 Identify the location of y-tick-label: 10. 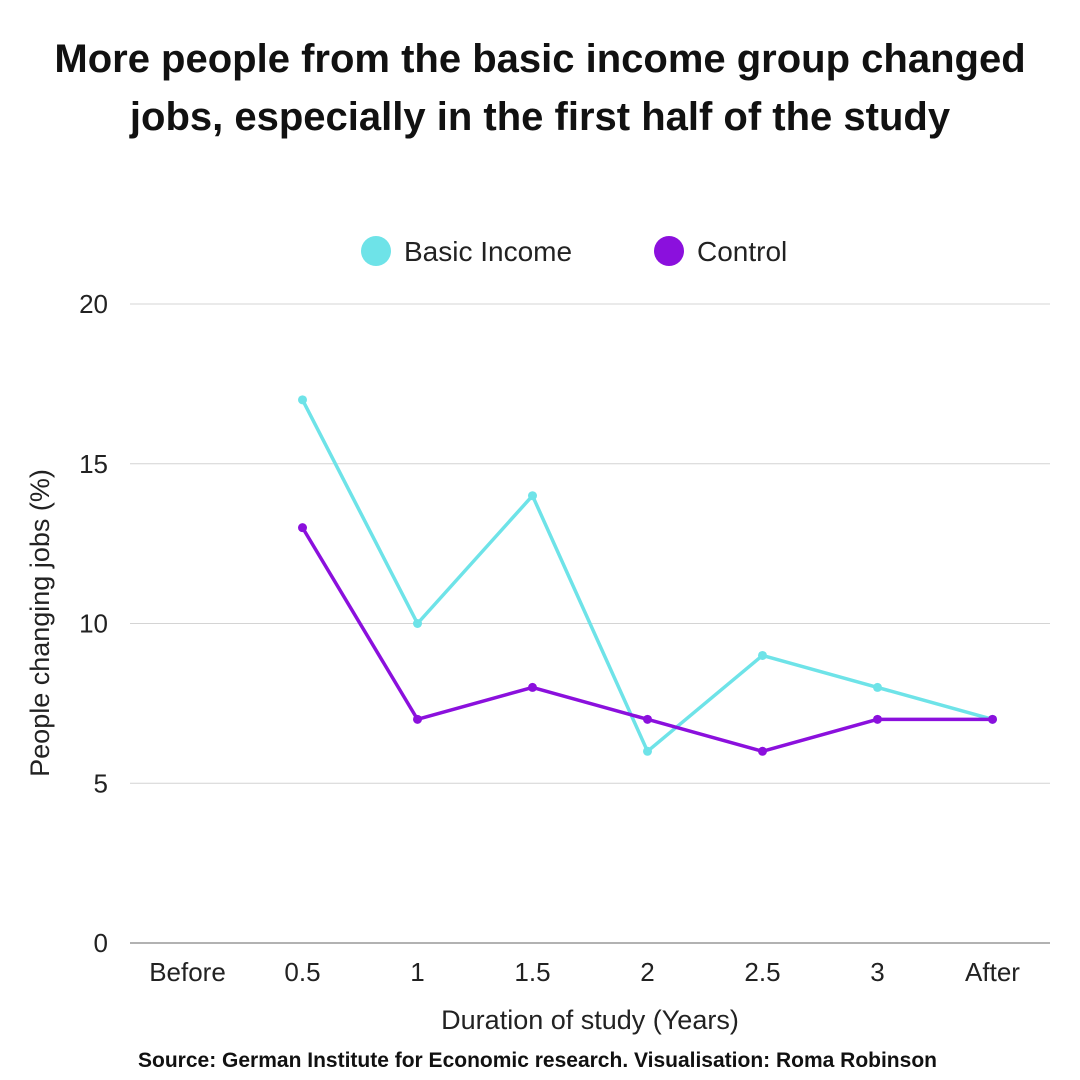
(93, 624).